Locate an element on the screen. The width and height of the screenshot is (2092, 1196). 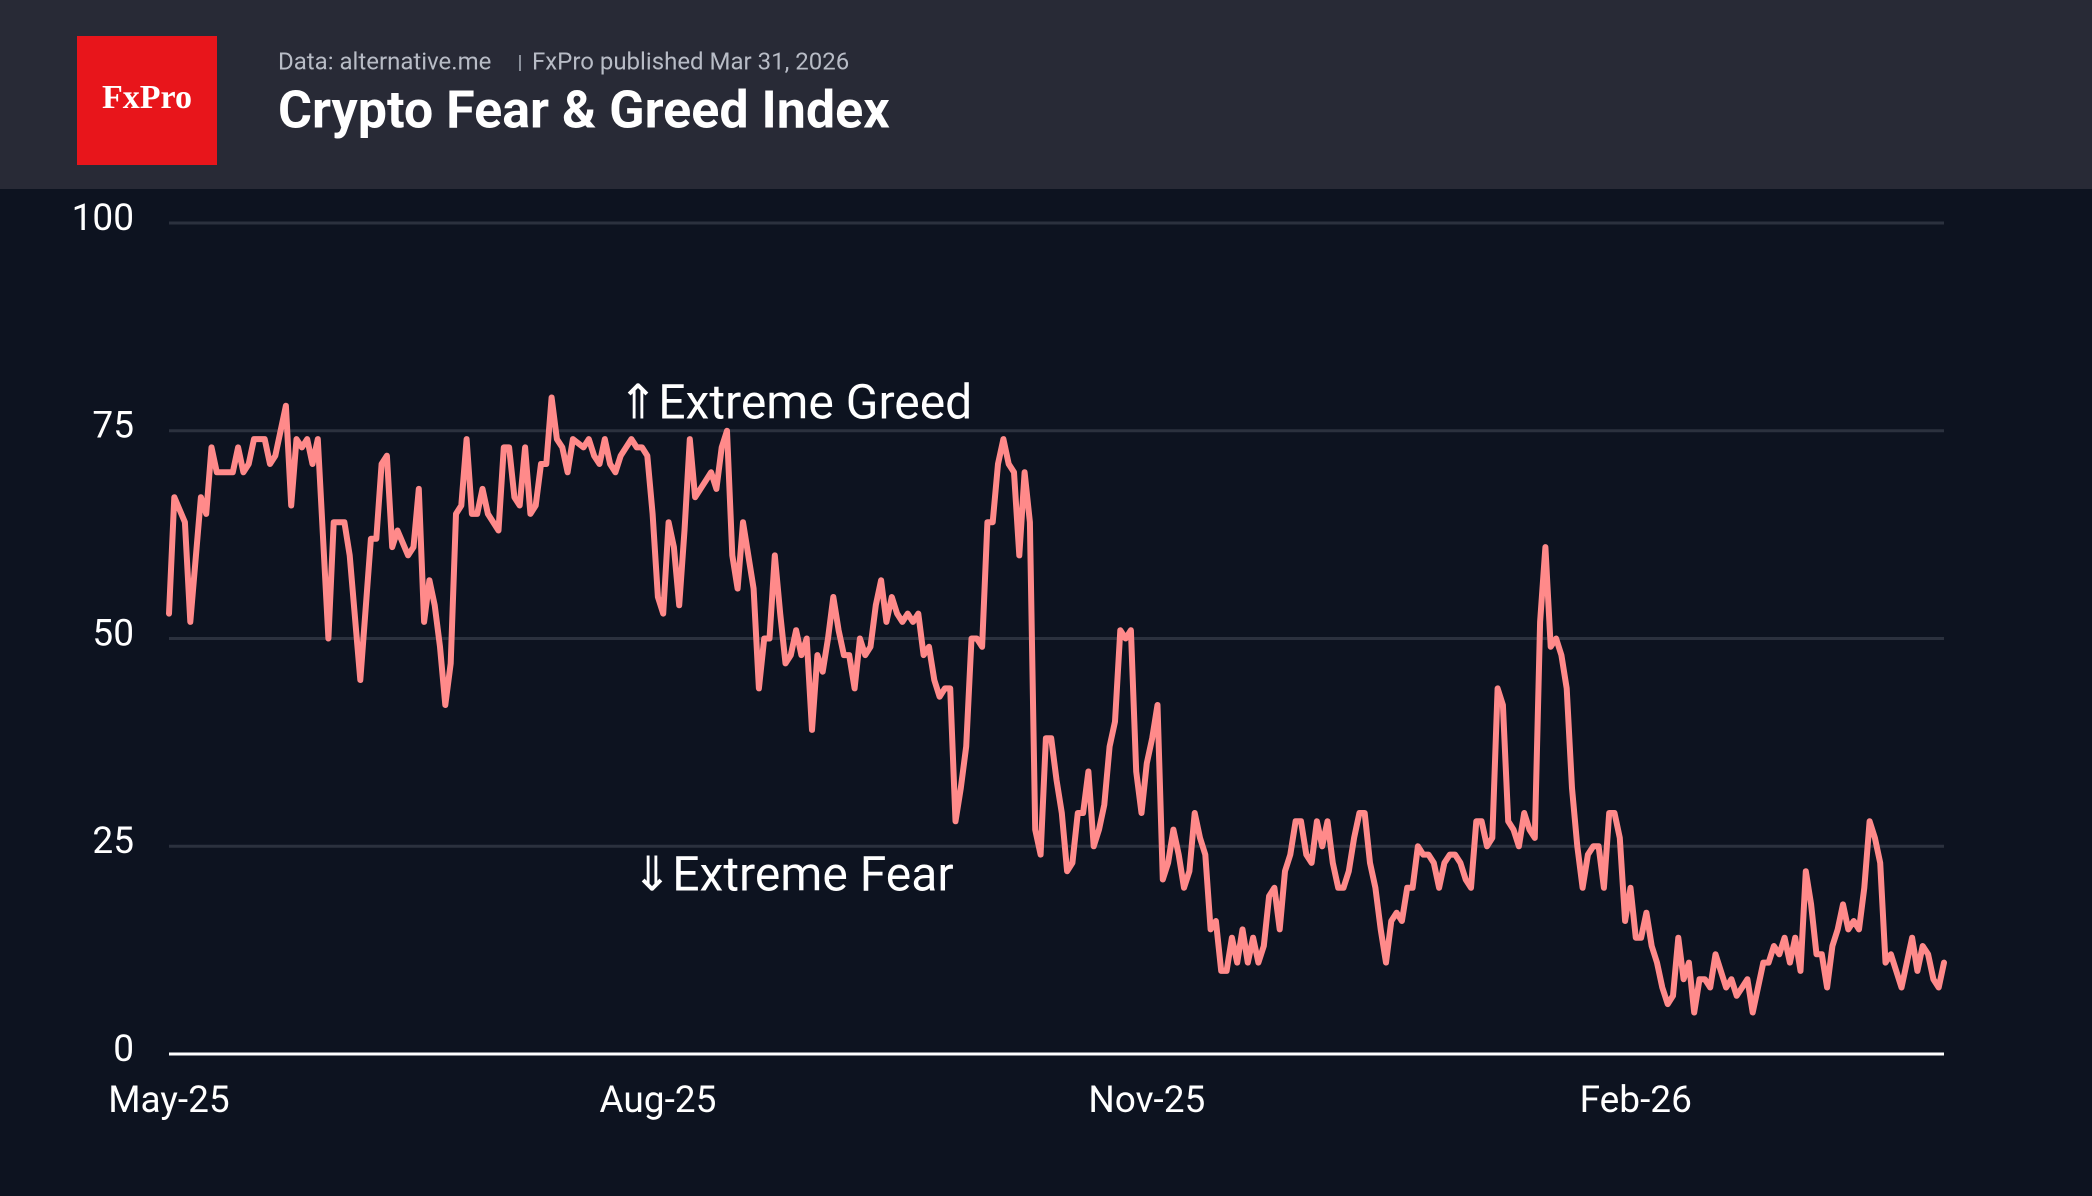
logo-box is located at coordinates (147, 100).